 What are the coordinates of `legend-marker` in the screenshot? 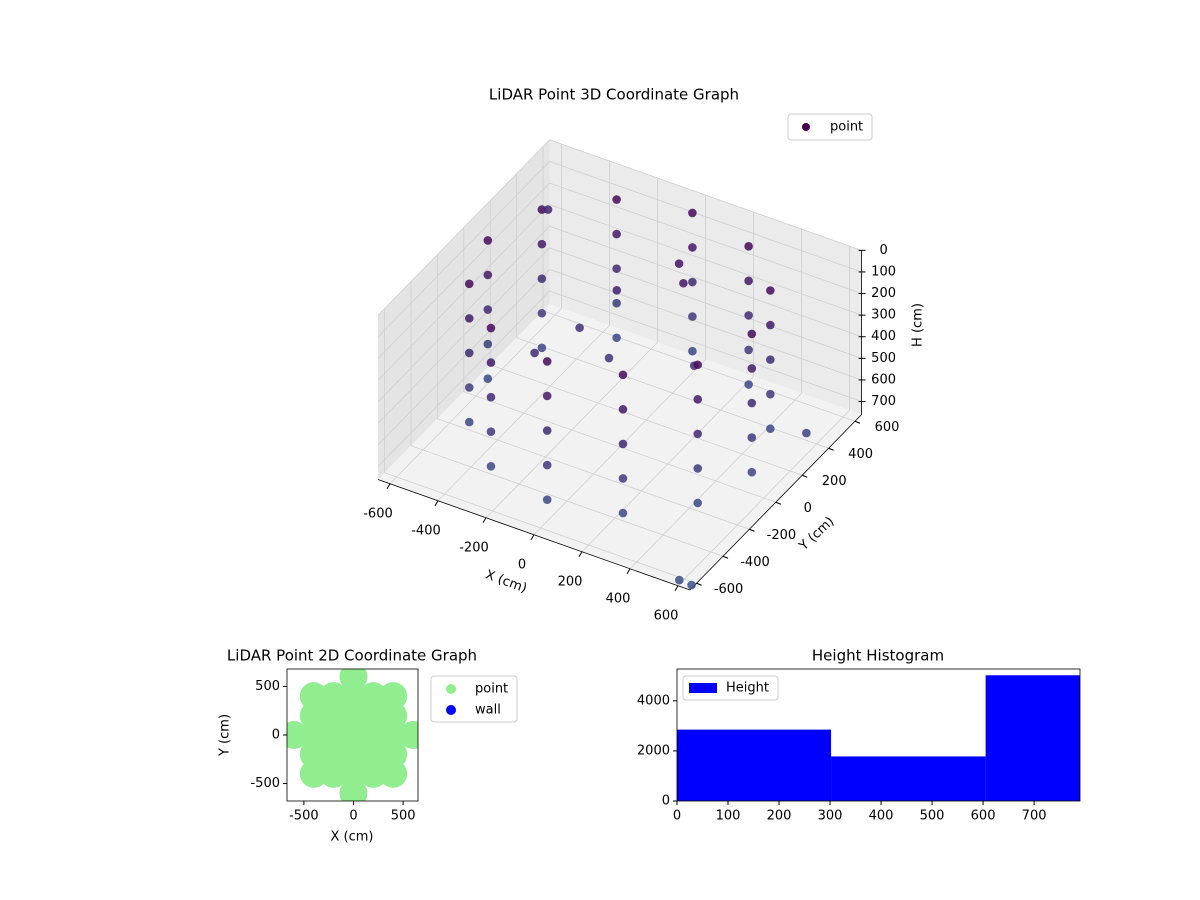 It's located at (703, 688).